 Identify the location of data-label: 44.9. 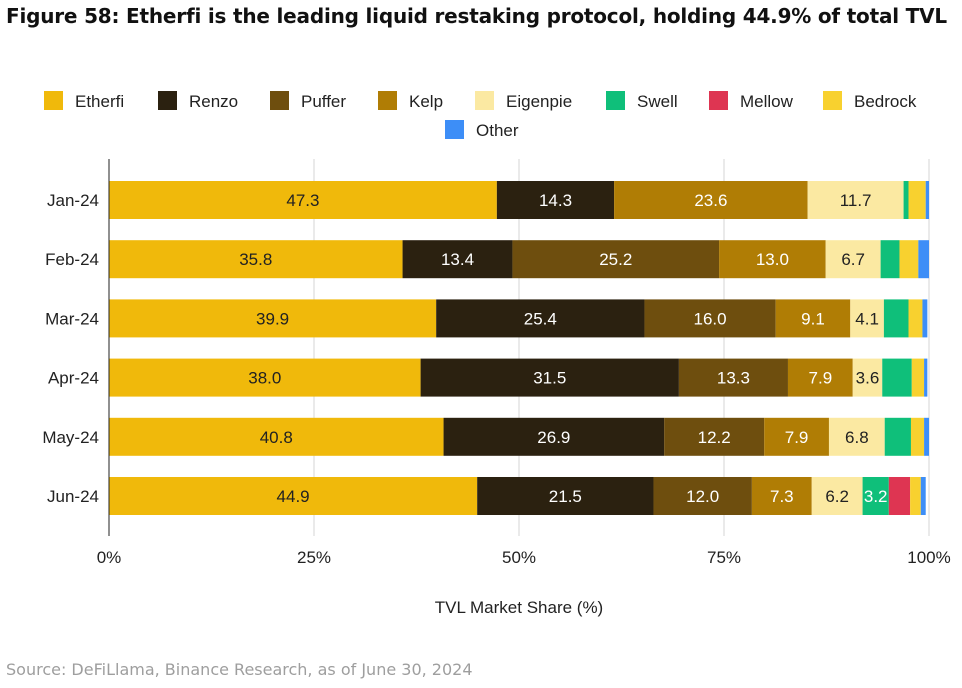
(293, 496).